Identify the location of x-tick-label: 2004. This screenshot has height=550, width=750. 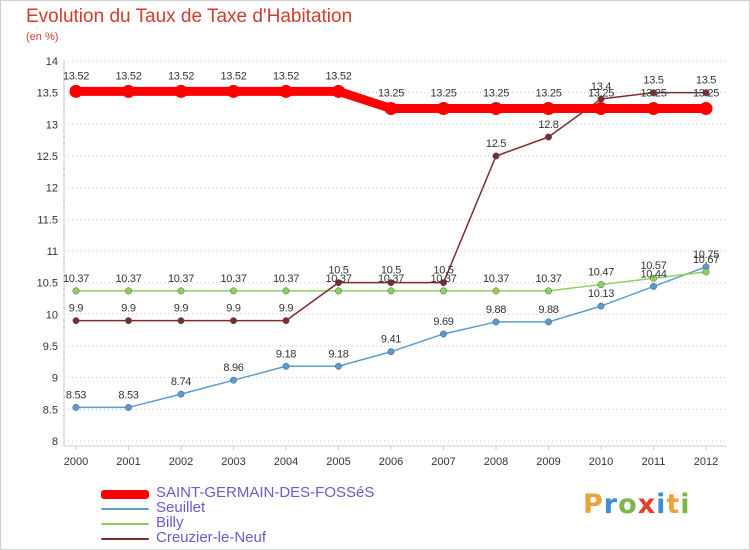
(286, 462).